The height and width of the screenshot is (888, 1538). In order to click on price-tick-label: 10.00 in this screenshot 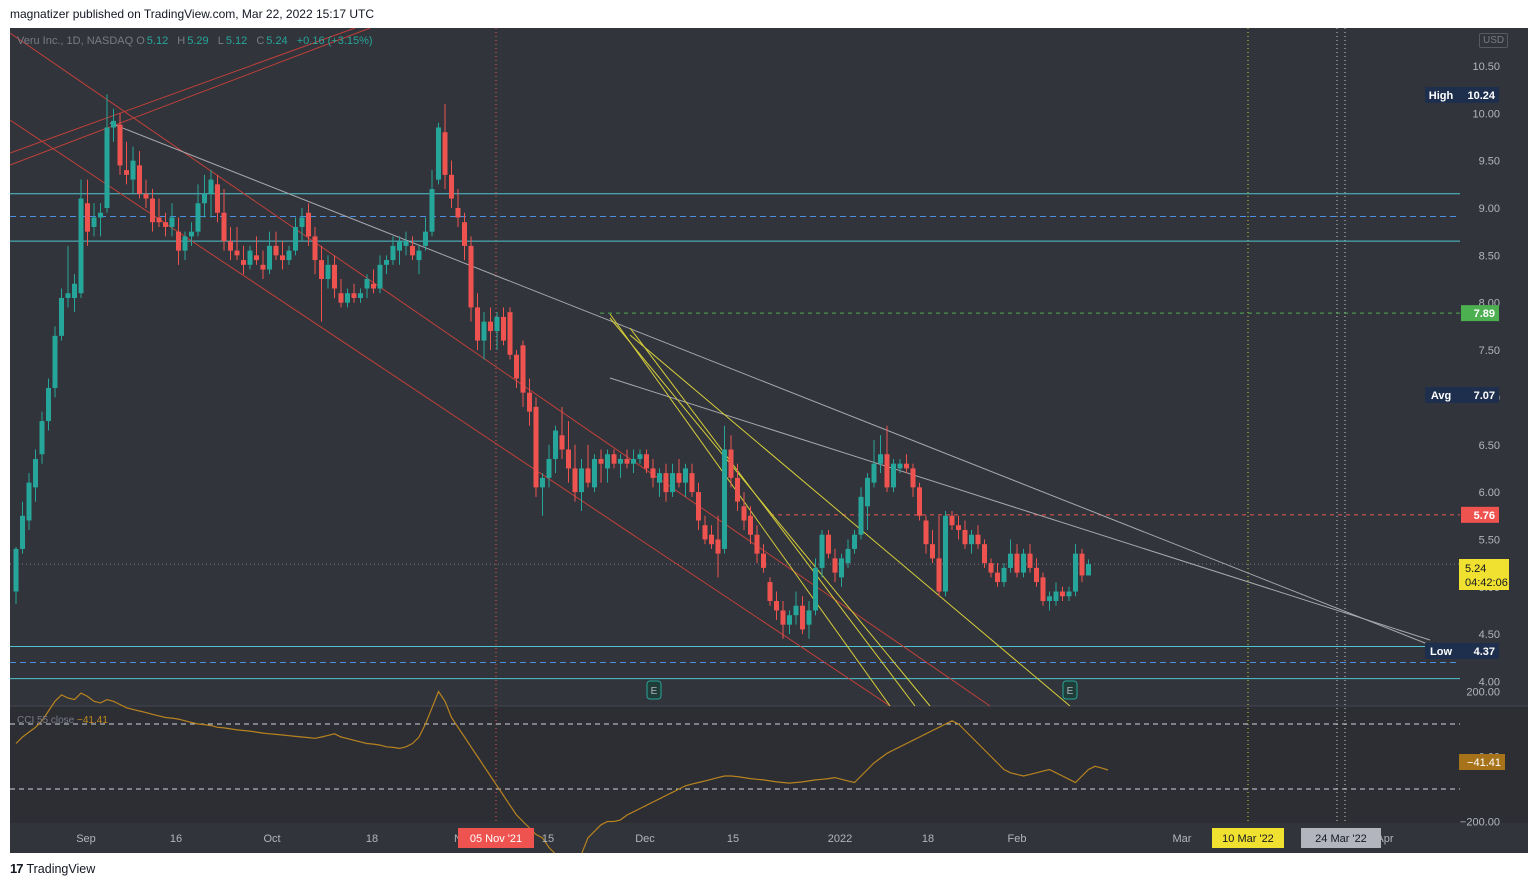, I will do `click(1486, 114)`.